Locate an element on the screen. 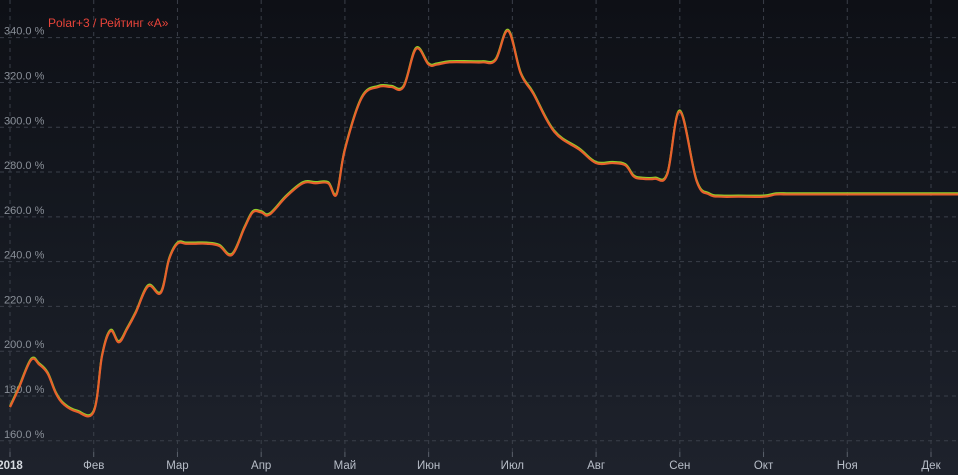 The image size is (958, 475). y-tick-label: 180.0 % is located at coordinates (24, 390).